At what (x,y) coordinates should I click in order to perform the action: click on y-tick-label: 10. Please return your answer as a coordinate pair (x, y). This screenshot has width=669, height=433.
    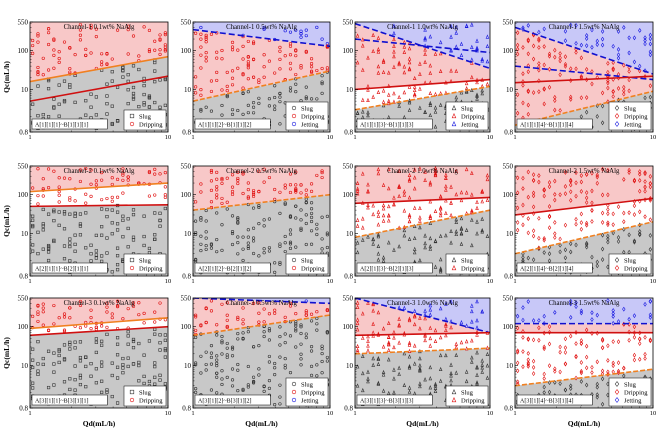
    Looking at the image, I should click on (350, 234).